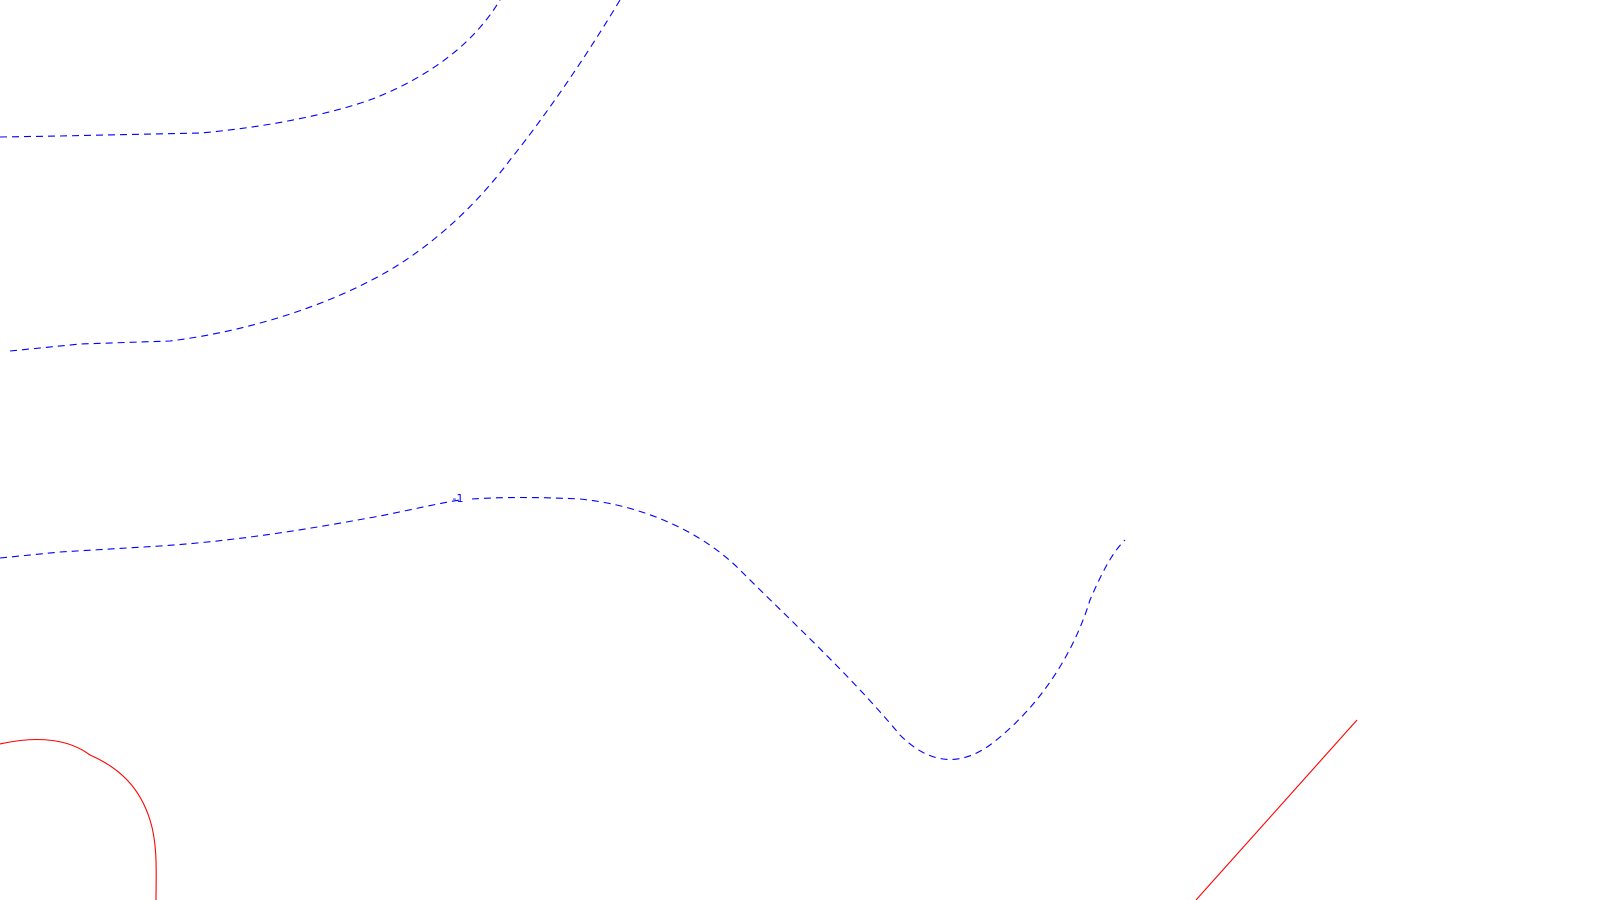 The image size is (1600, 900). Describe the element at coordinates (458, 498) in the screenshot. I see `contour-label: -1` at that location.